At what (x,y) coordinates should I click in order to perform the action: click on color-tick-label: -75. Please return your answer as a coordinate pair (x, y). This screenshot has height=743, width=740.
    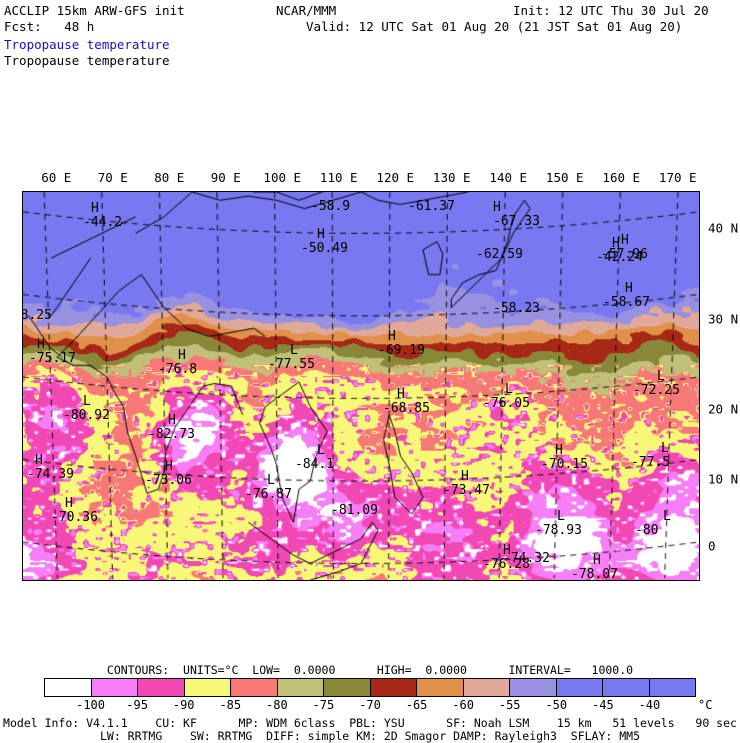
    Looking at the image, I should click on (323, 705).